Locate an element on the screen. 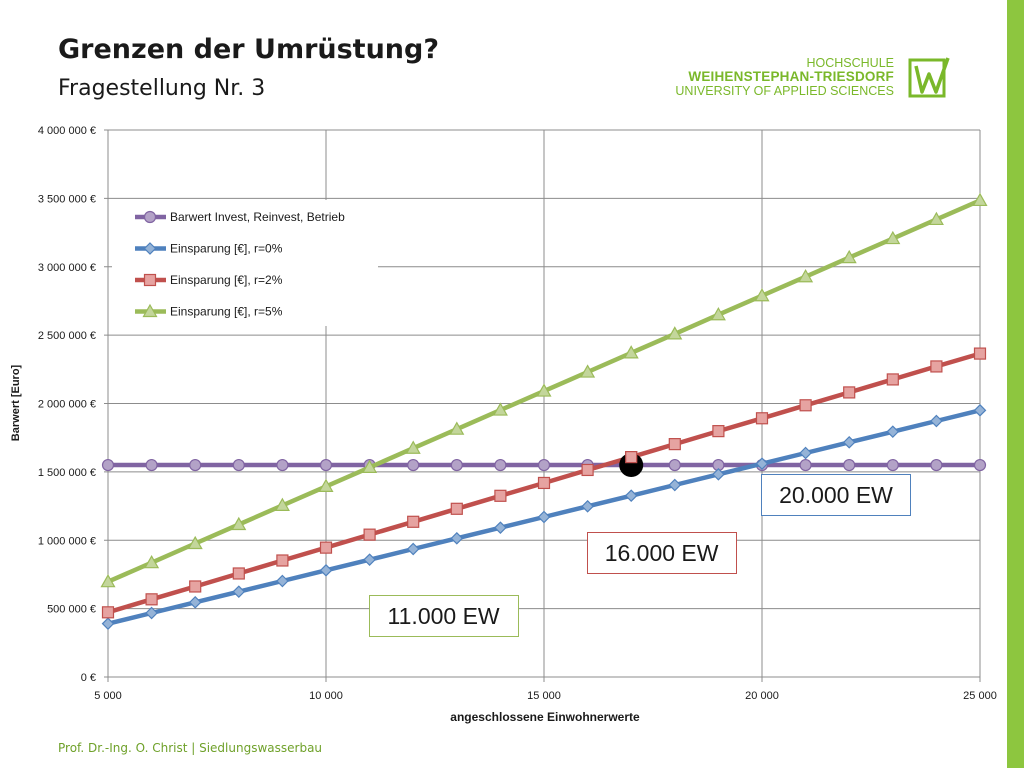 This screenshot has height=768, width=1024. y-tick-label: 2 500 000 € is located at coordinates (67, 336).